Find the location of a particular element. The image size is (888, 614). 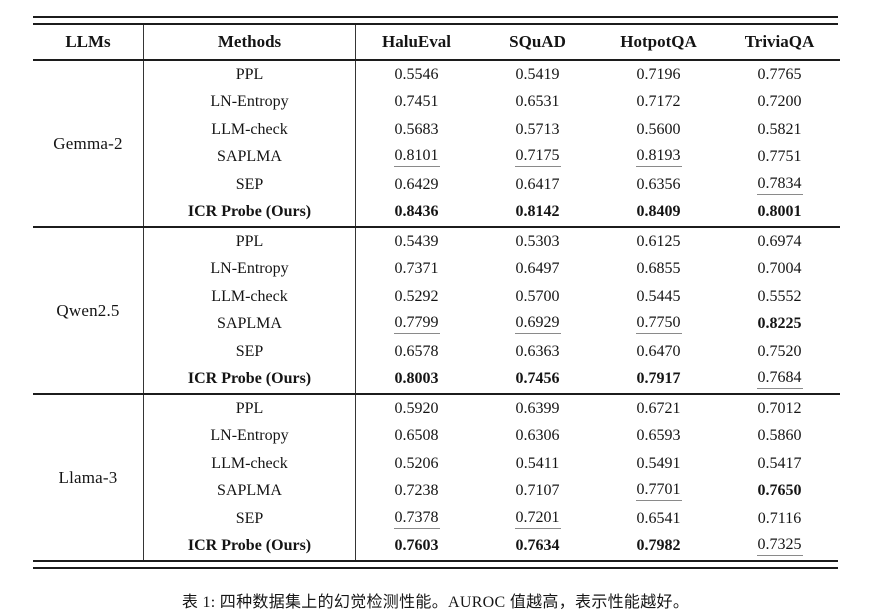

value-cell: 0.7196 is located at coordinates (658, 74).